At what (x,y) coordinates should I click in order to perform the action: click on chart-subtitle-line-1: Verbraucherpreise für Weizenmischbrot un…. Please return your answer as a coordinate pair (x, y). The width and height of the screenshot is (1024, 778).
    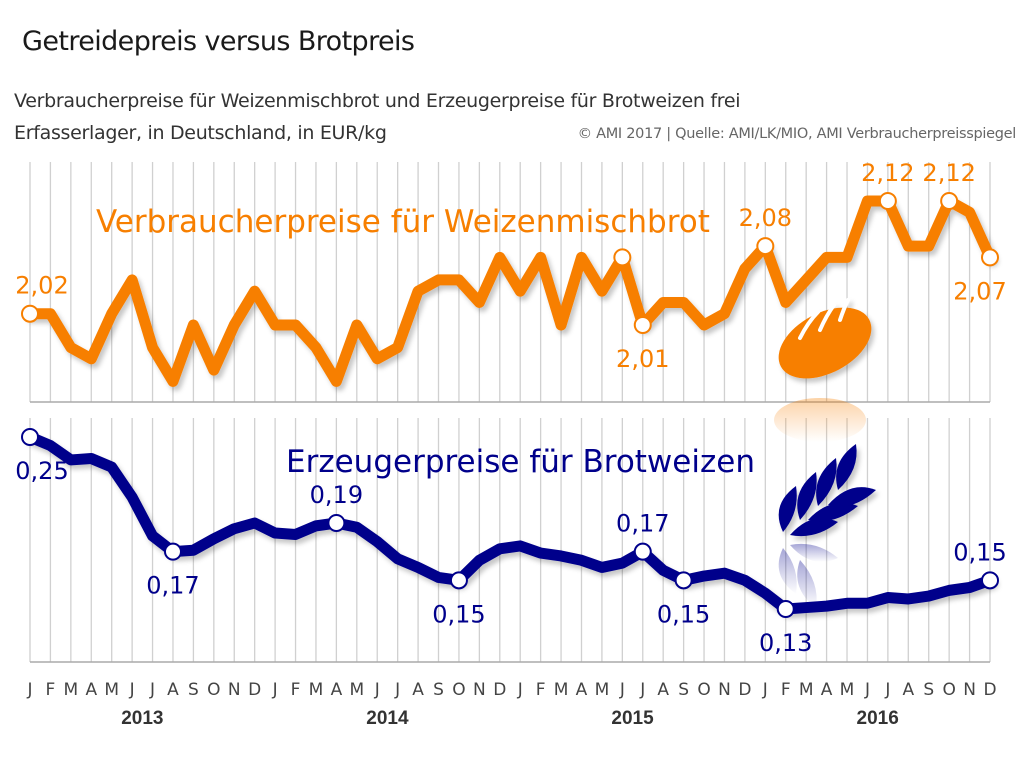
    Looking at the image, I should click on (377, 101).